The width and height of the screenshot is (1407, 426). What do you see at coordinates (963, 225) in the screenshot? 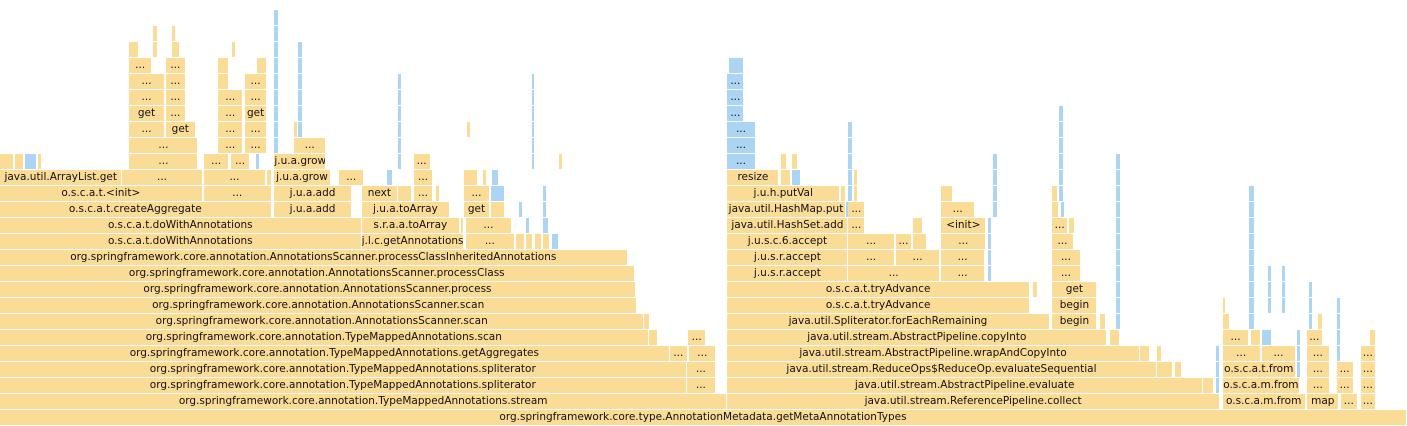
I see `flame-frame: <init>` at bounding box center [963, 225].